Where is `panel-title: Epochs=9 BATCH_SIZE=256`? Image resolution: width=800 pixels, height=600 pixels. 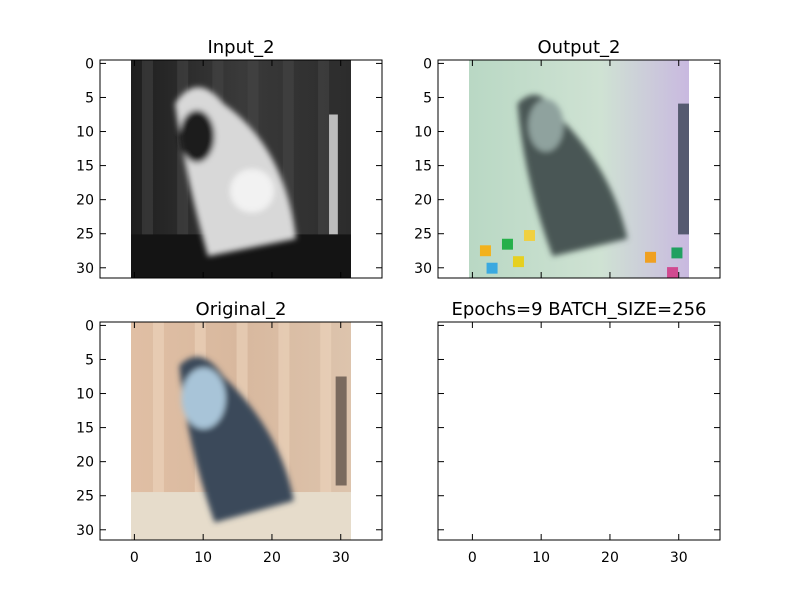 panel-title: Epochs=9 BATCH_SIZE=256 is located at coordinates (579, 309).